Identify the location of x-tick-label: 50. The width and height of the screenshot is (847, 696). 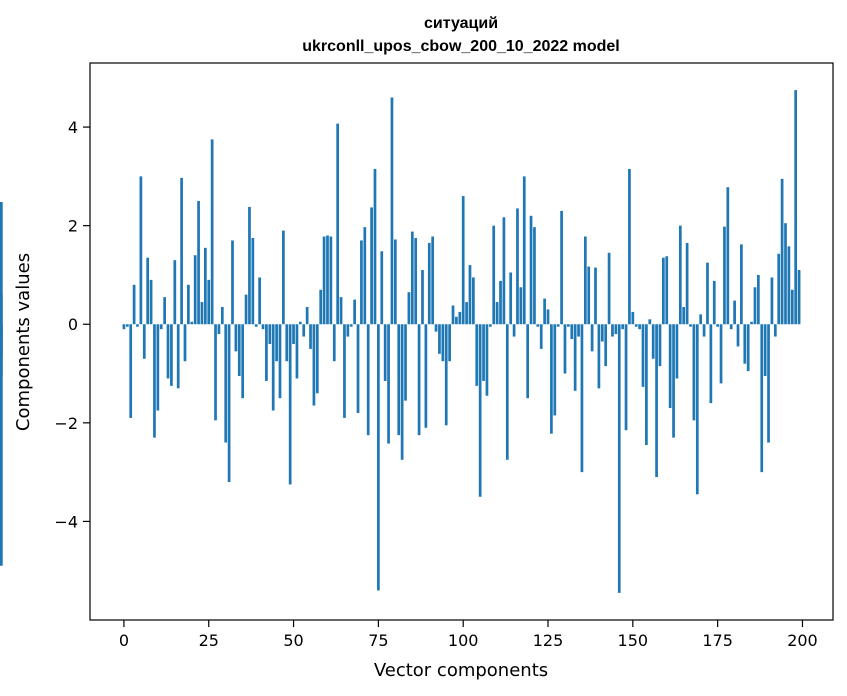
(293, 640).